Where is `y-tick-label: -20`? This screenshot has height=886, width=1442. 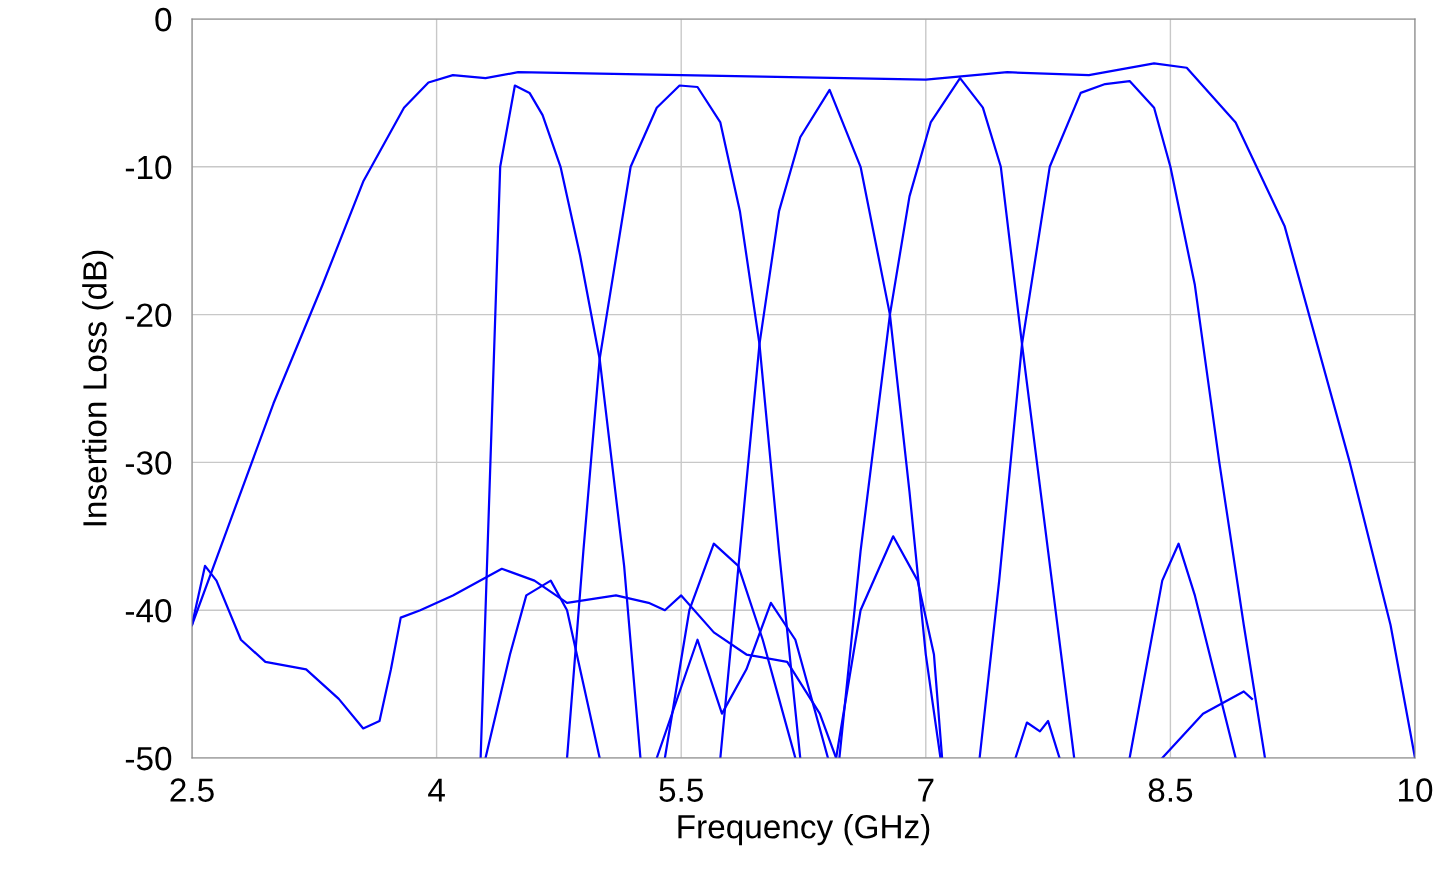
y-tick-label: -20 is located at coordinates (148, 315).